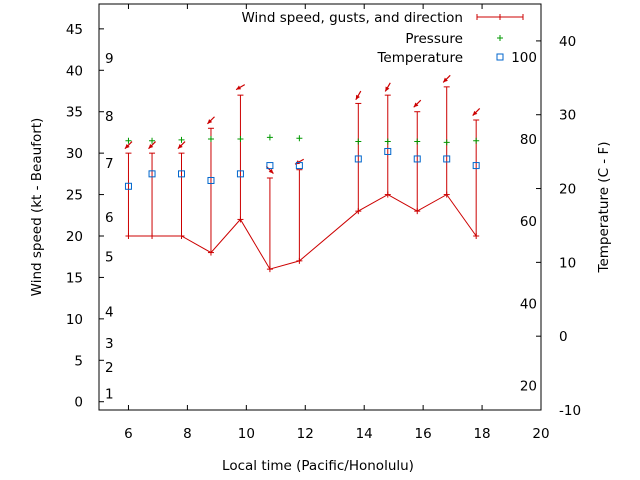 This screenshot has height=480, width=640. I want to click on beaufort-label: 1, so click(109, 394).